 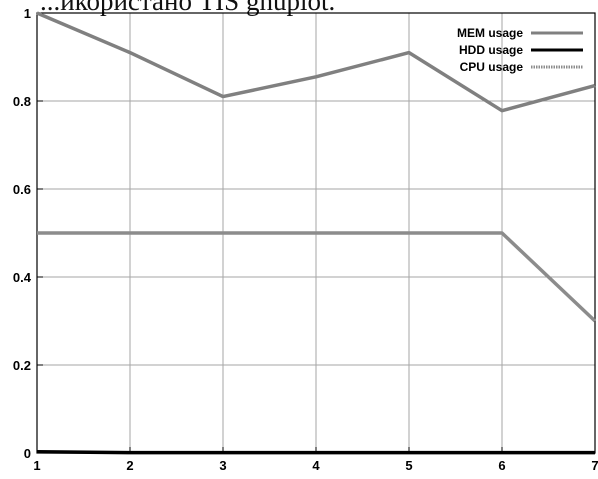 I want to click on x-tick-label: 2, so click(x=129, y=465).